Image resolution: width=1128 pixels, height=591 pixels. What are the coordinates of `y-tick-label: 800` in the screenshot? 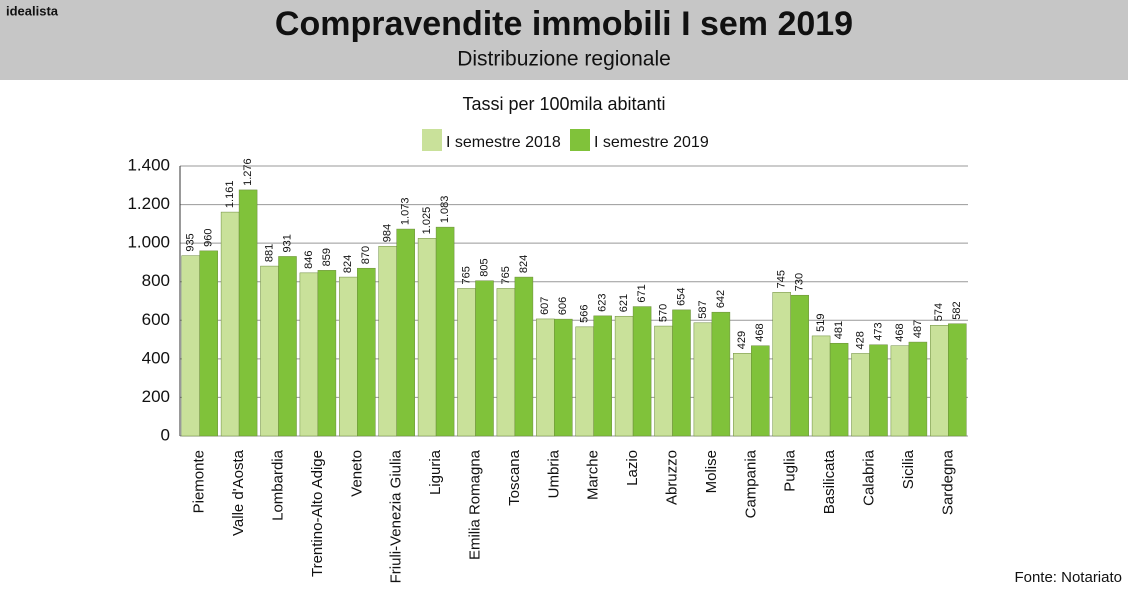 It's located at (156, 280).